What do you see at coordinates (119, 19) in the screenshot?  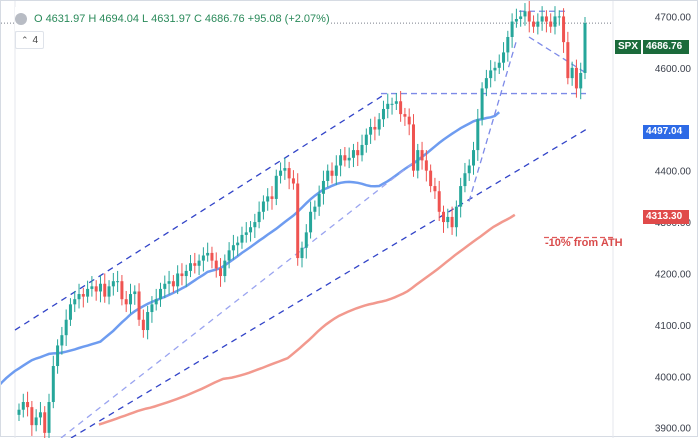 I see `high-value: 4694.04` at bounding box center [119, 19].